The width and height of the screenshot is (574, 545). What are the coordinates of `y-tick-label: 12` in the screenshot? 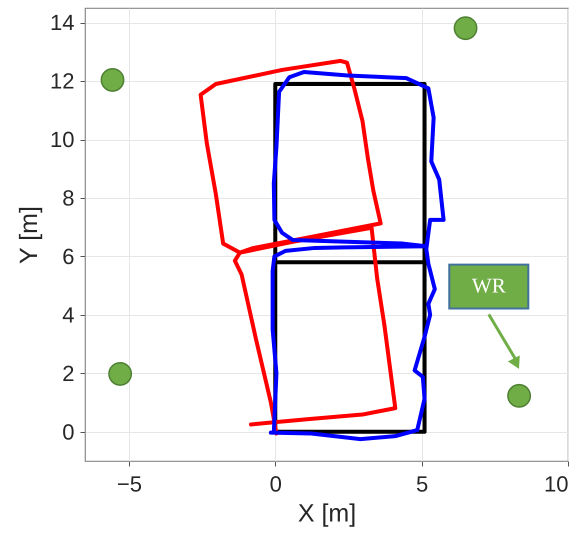 It's located at (62, 81).